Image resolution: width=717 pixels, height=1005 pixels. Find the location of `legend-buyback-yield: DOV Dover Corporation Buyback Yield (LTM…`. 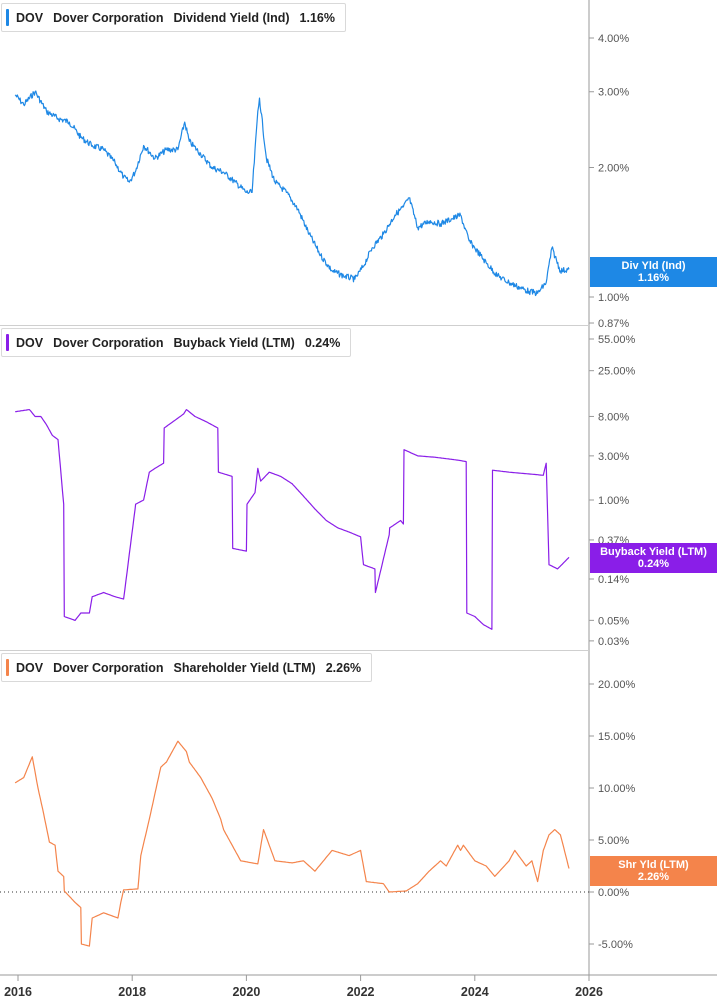

legend-buyback-yield: DOV Dover Corporation Buyback Yield (LTM… is located at coordinates (176, 342).